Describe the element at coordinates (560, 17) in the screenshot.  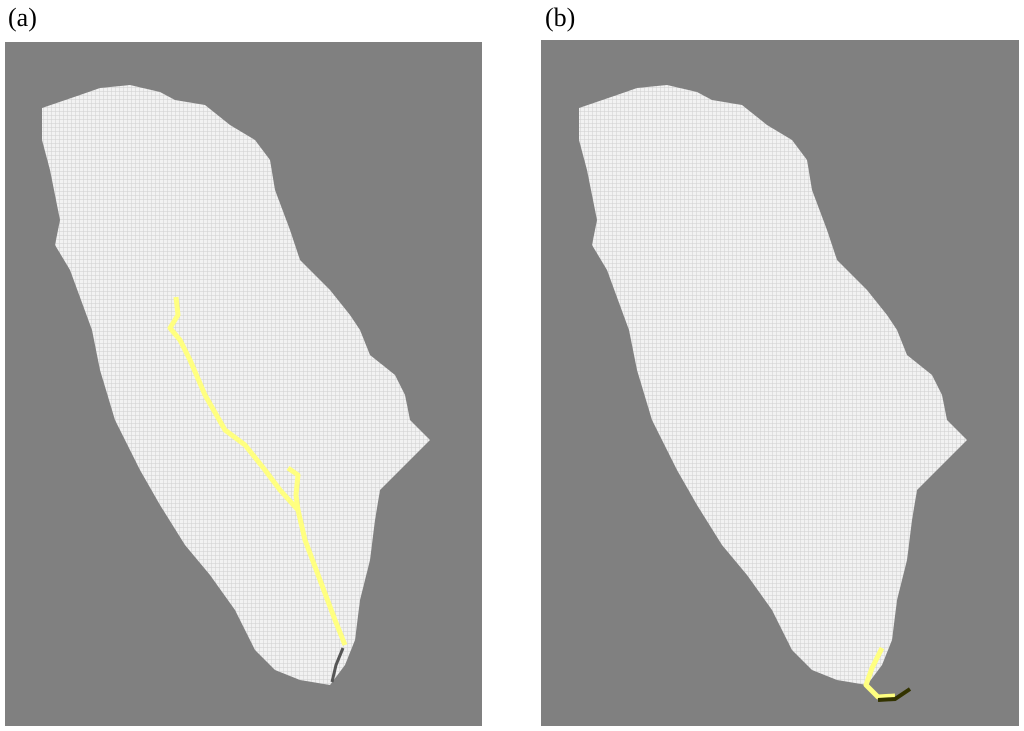
I see `panel-label: (b)` at that location.